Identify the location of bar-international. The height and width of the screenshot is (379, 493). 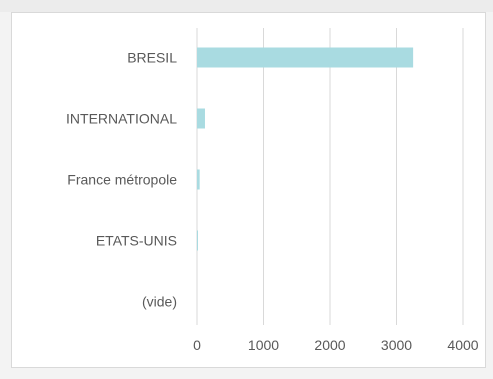
(201, 118).